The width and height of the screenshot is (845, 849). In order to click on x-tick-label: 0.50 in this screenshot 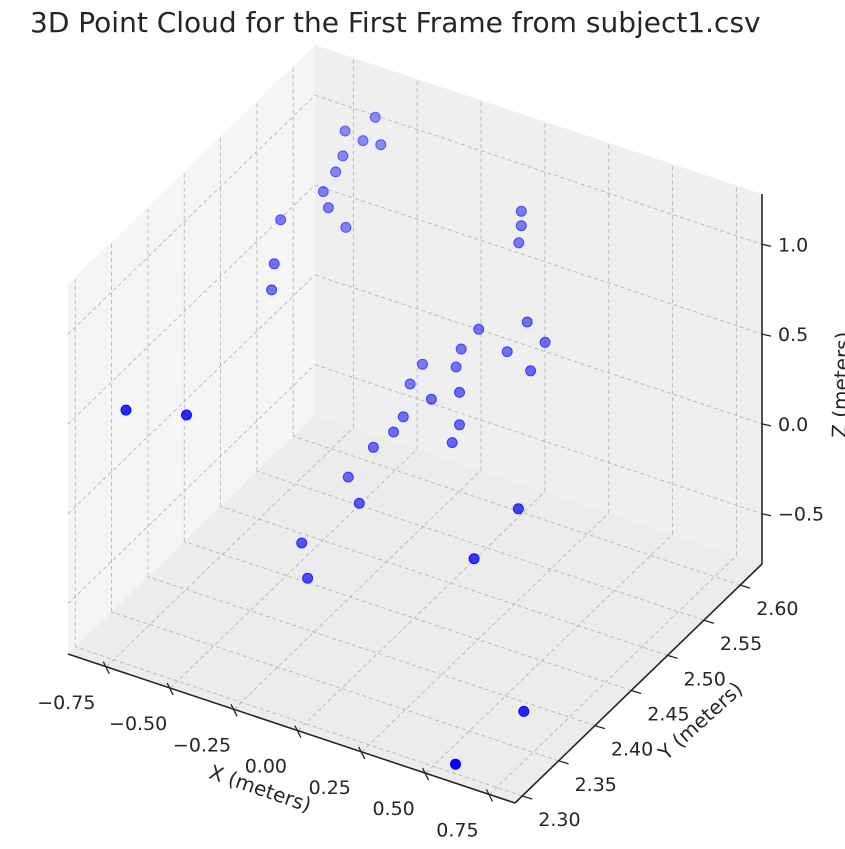, I will do `click(393, 809)`.